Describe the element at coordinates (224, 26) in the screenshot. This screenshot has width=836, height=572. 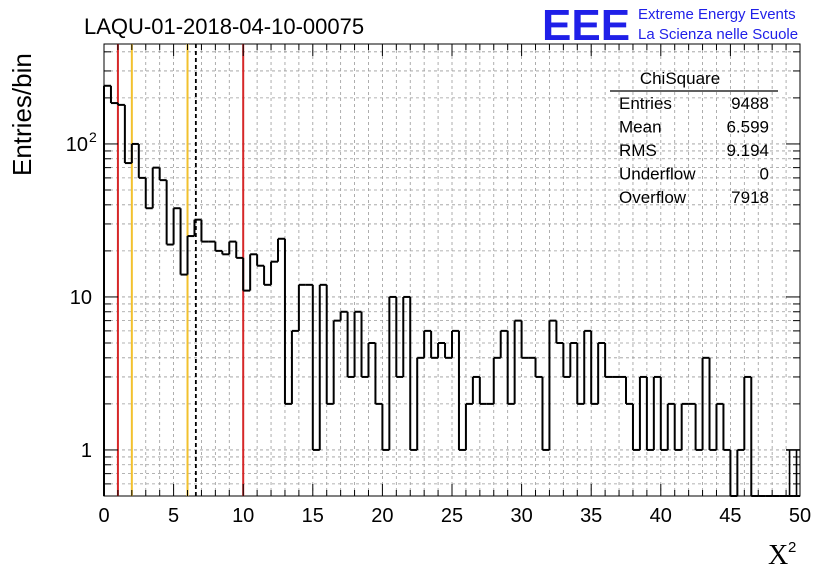
I see `chart-title: LAQU-01-2018-04-10-00075` at that location.